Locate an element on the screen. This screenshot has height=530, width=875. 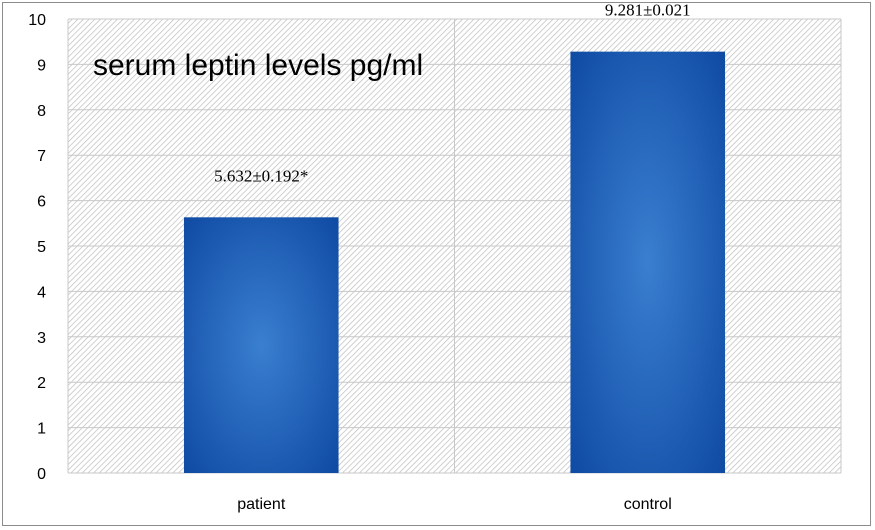
y-tick-label: 8 is located at coordinates (41, 111).